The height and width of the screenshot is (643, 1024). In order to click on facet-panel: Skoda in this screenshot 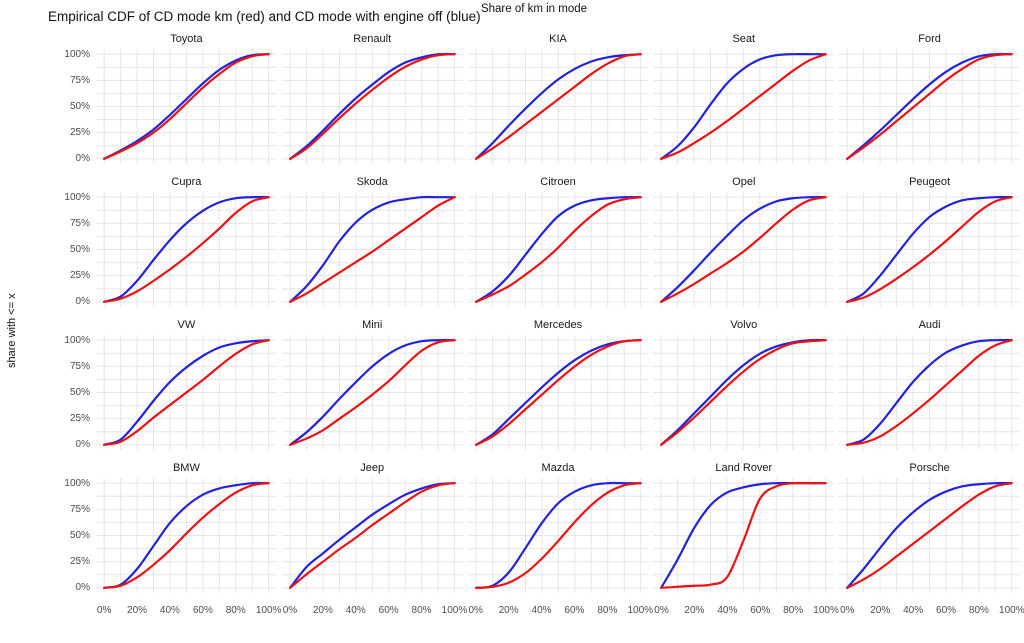, I will do `click(372, 241)`.